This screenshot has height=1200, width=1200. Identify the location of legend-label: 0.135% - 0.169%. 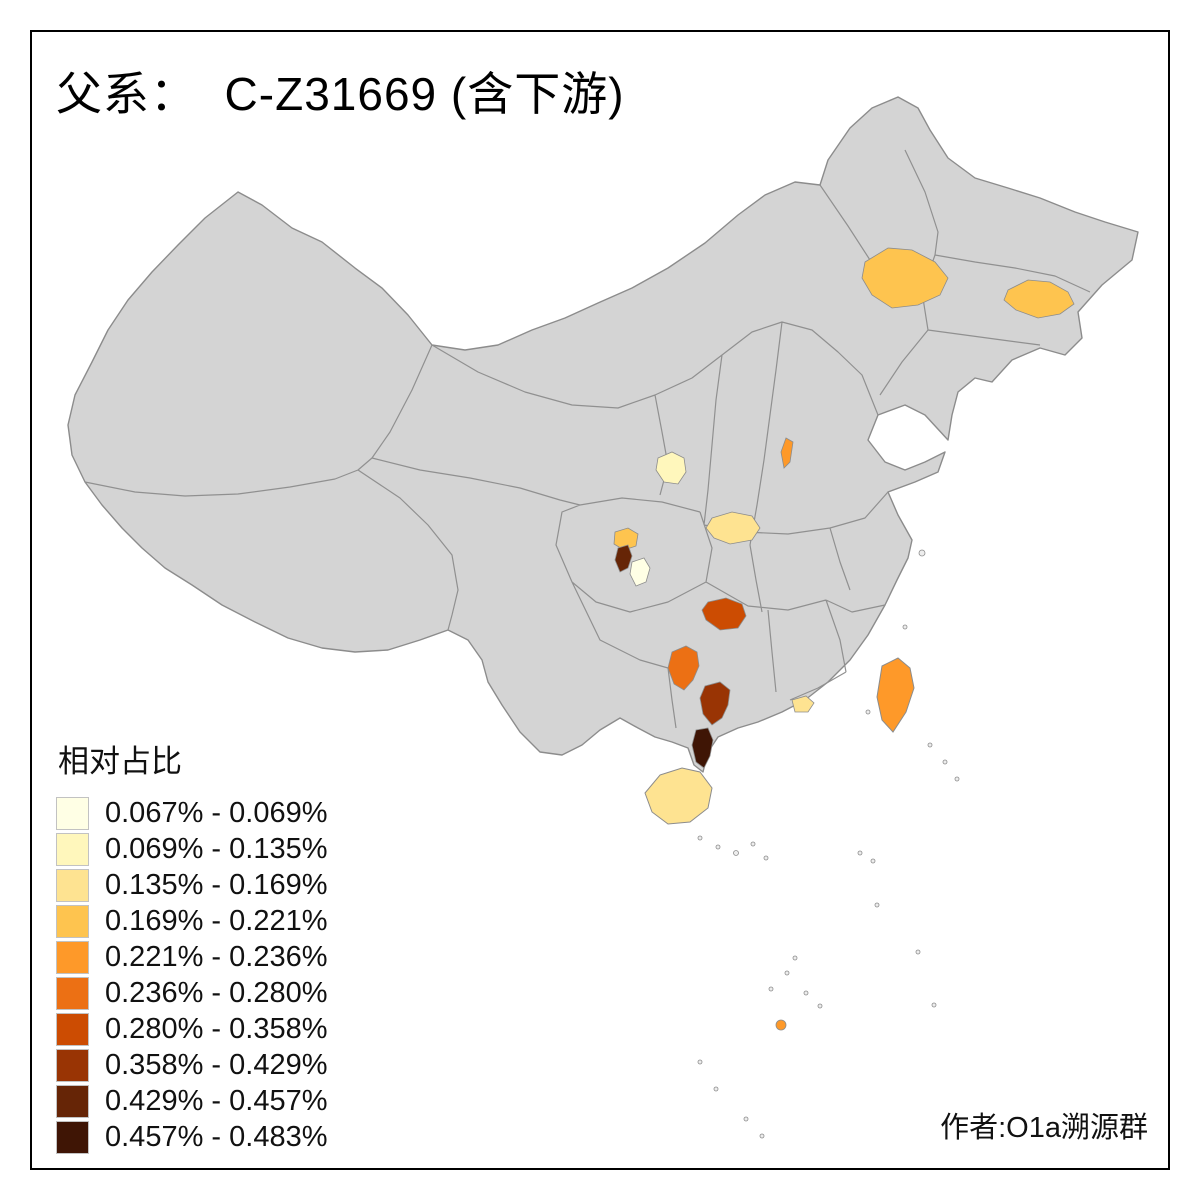
(216, 884).